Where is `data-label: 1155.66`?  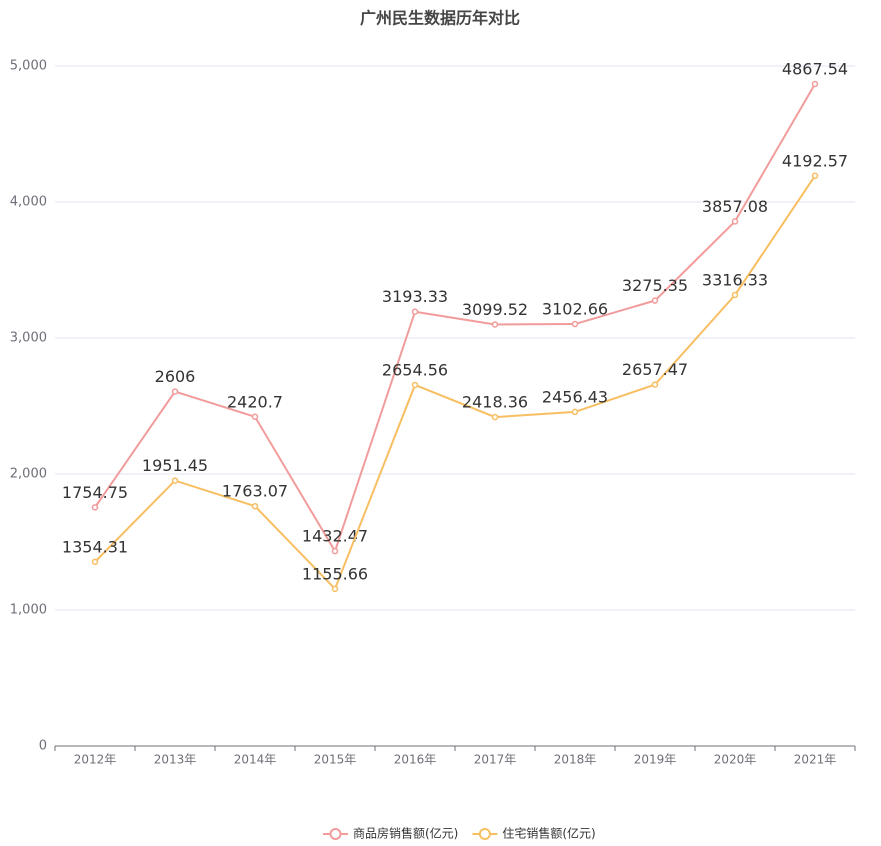
data-label: 1155.66 is located at coordinates (335, 573).